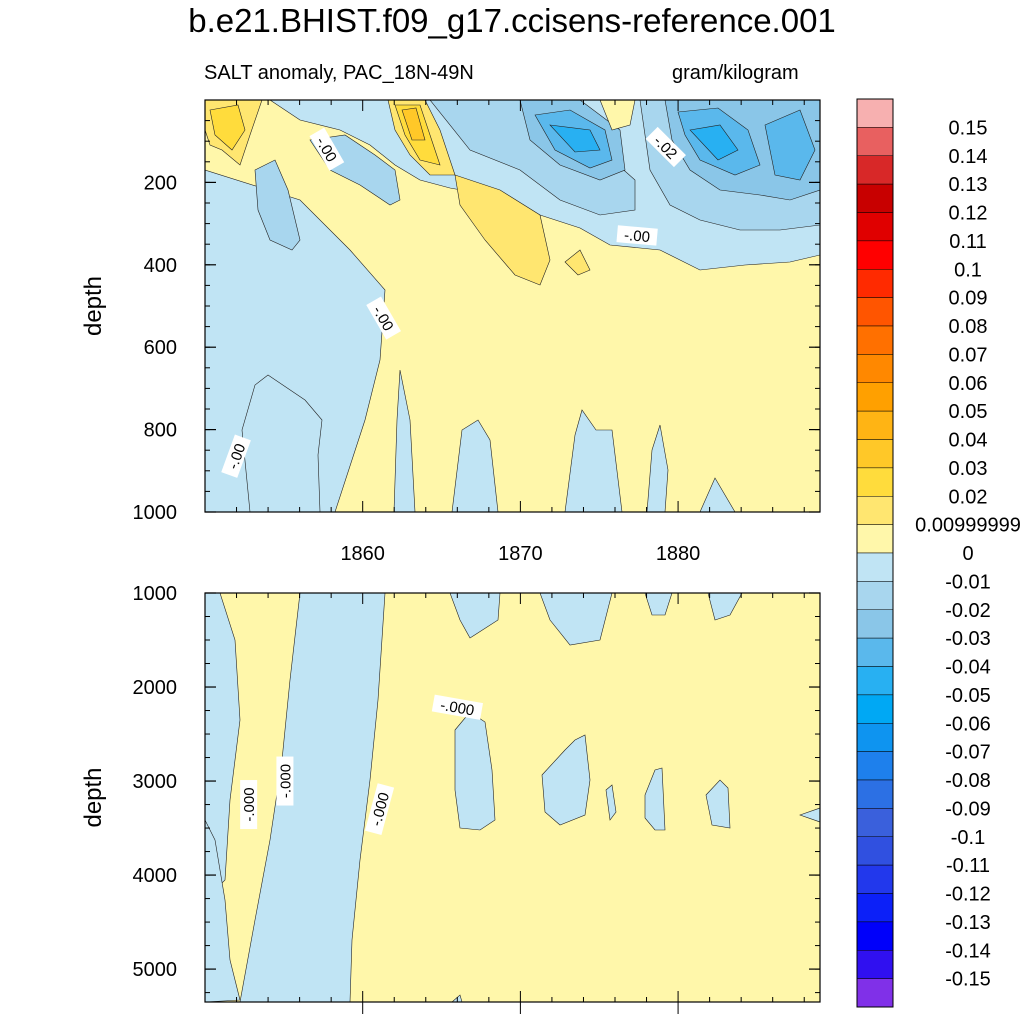  Describe the element at coordinates (678, 554) in the screenshot. I see `x-tick-label: 1880` at that location.